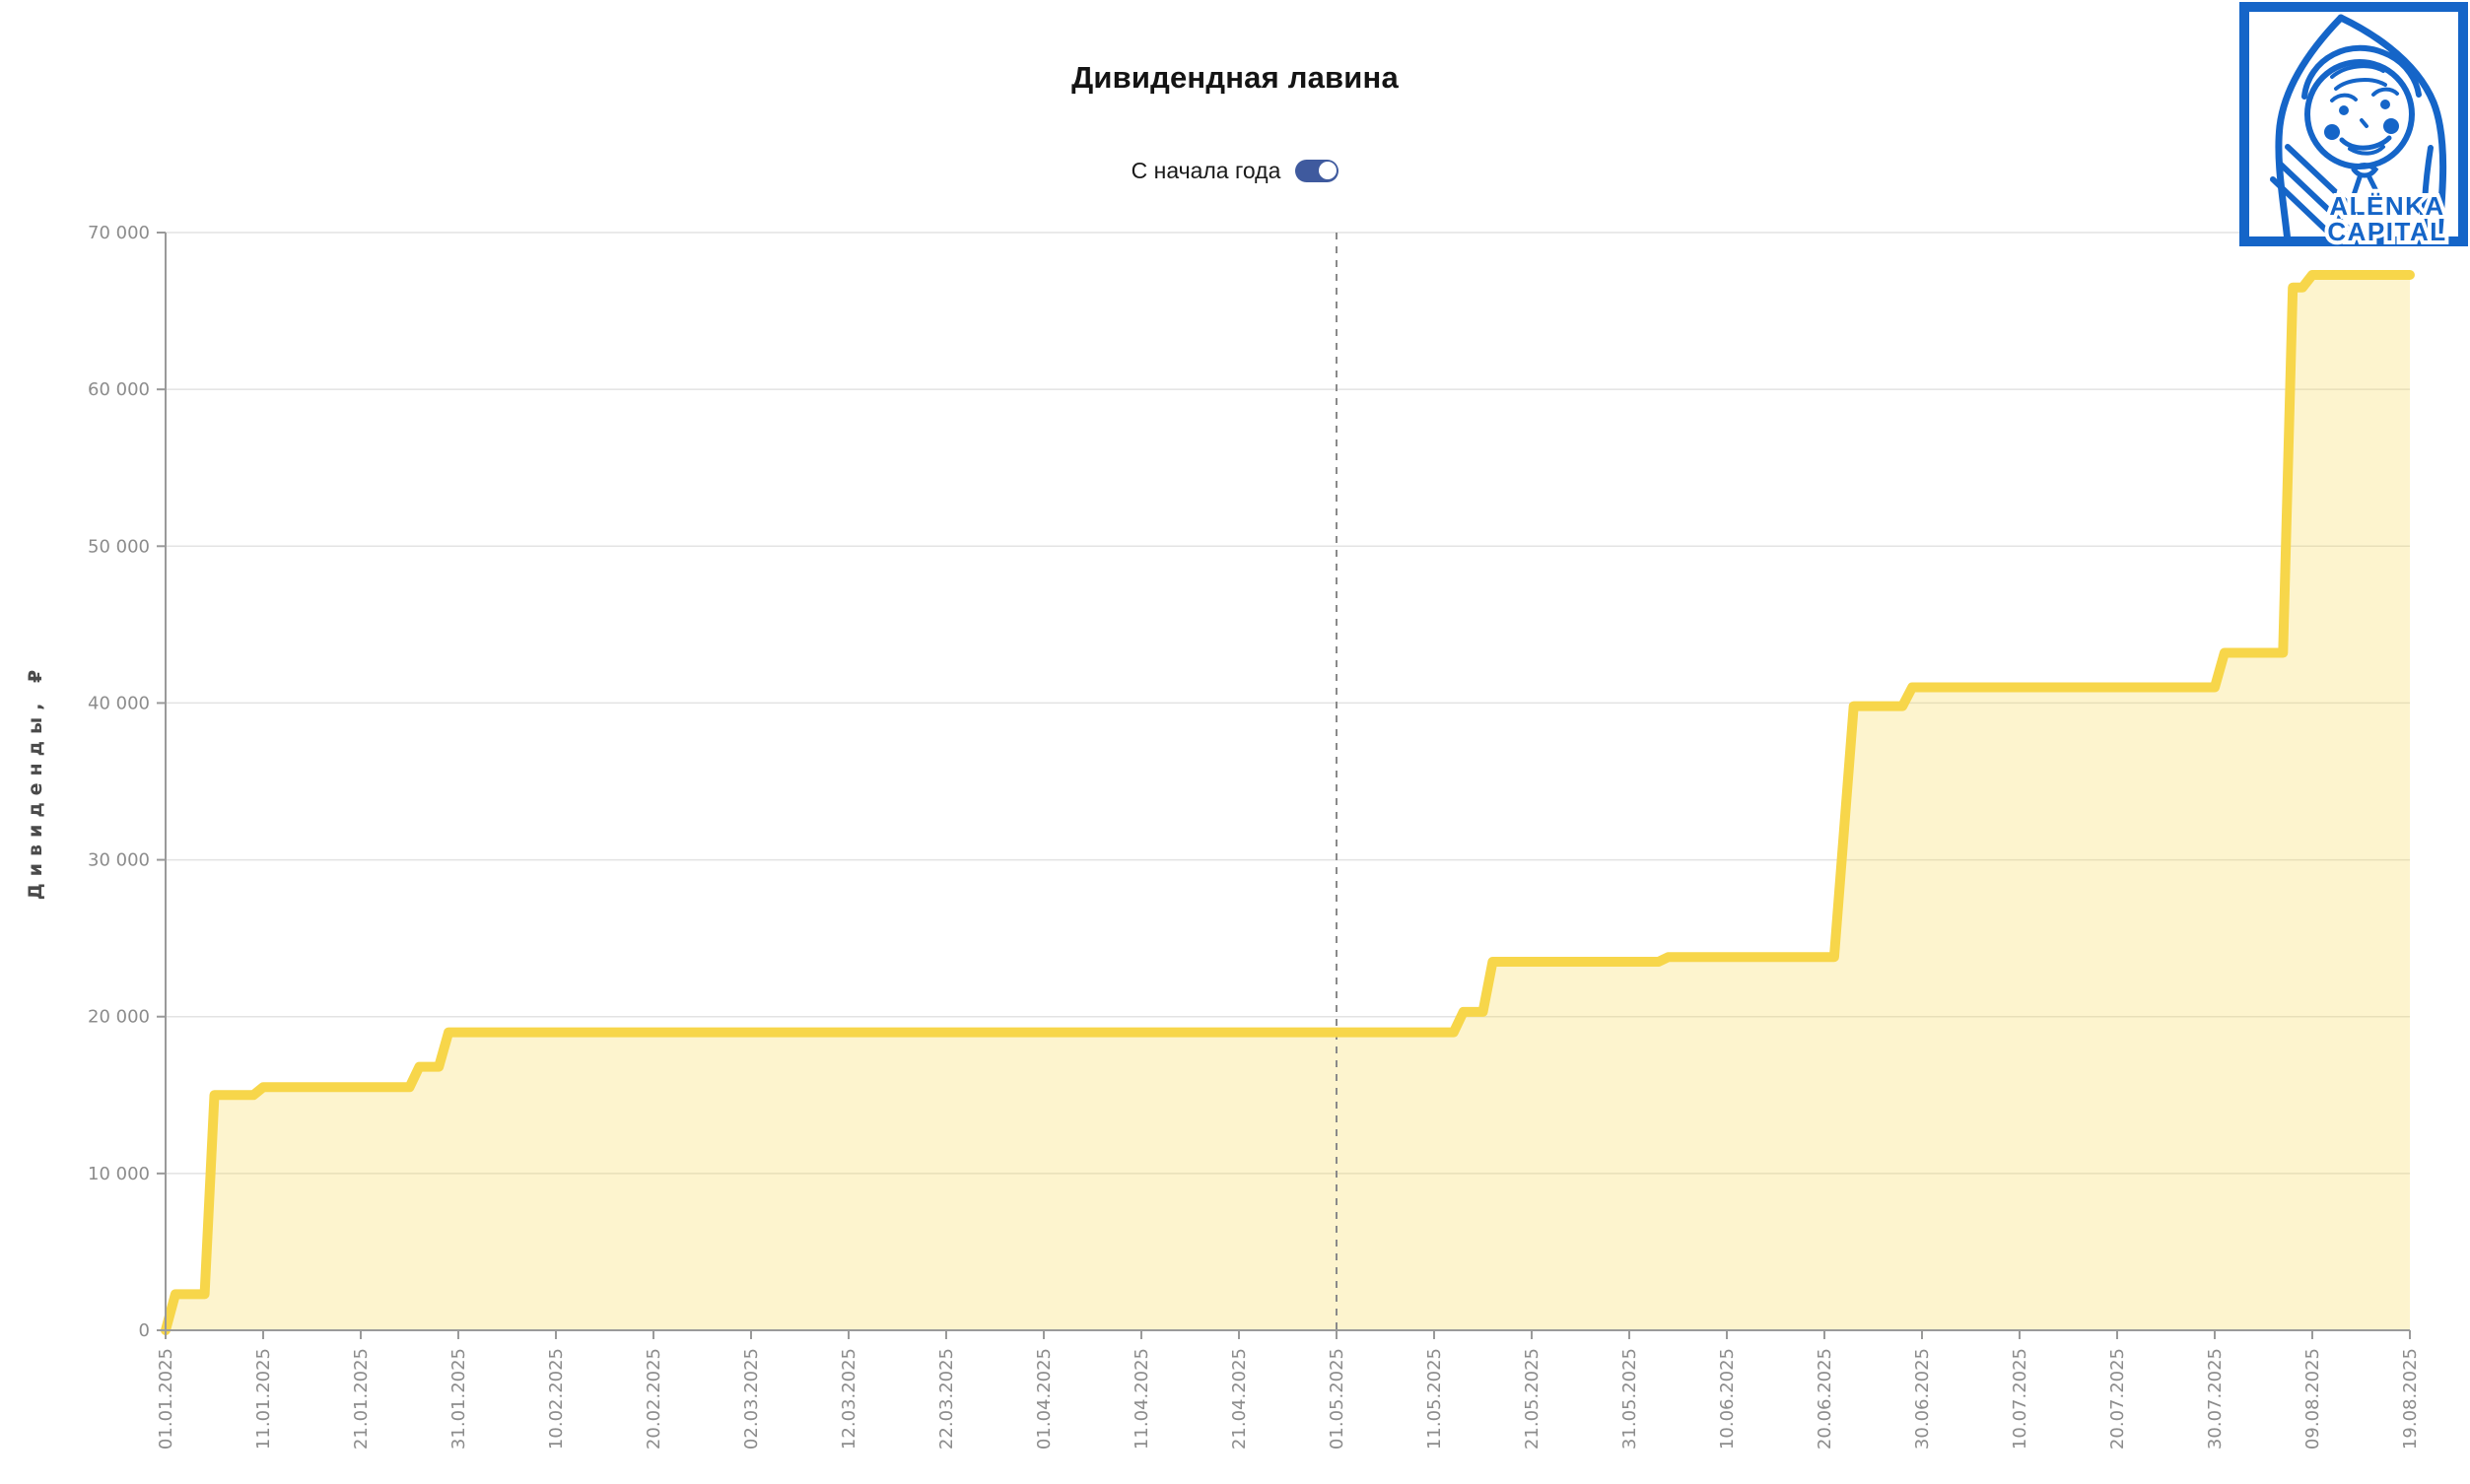 This screenshot has height=1484, width=2470. Describe the element at coordinates (1434, 1399) in the screenshot. I see `x-tick-label: 11.05.2025` at that location.